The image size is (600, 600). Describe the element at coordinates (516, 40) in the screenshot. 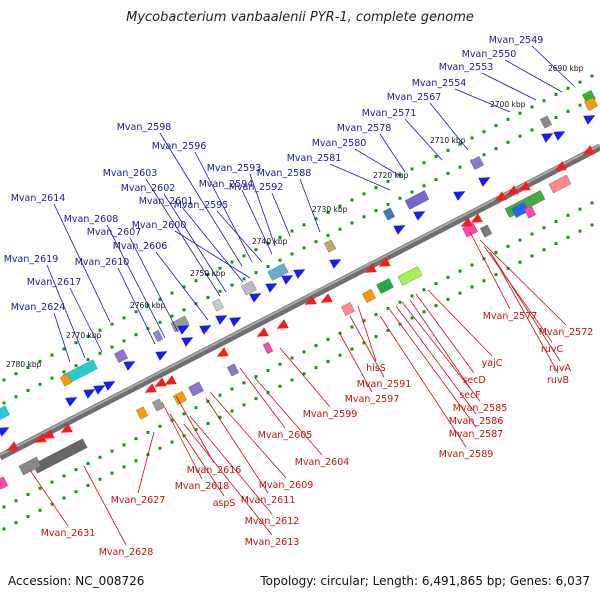

I see `gene-label-mvan_2549: Mvan_2549` at that location.